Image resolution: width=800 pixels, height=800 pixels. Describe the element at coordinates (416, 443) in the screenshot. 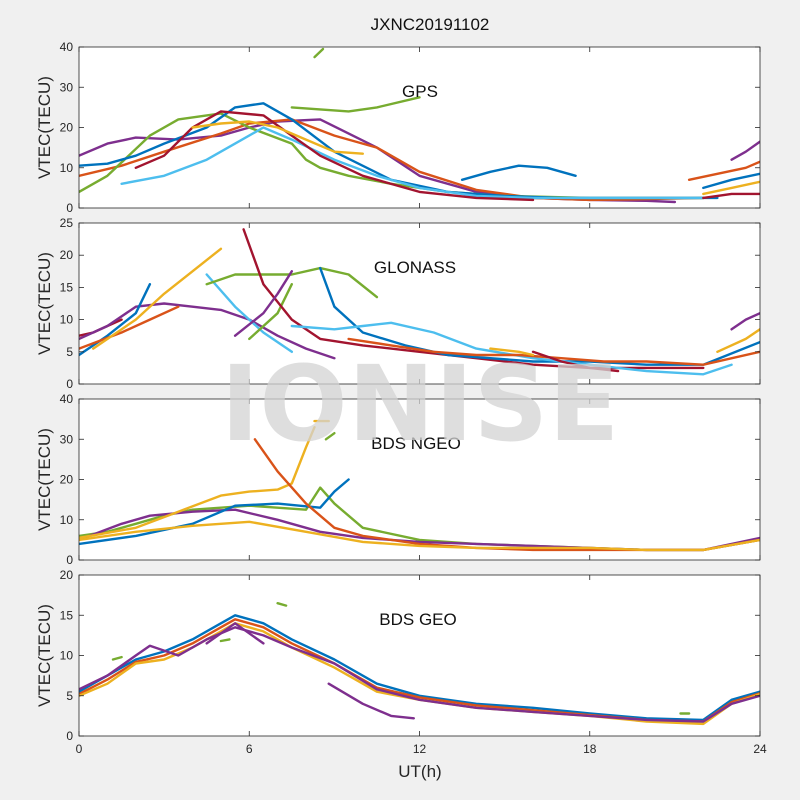

I see `panel-label: BDS NGEO` at that location.